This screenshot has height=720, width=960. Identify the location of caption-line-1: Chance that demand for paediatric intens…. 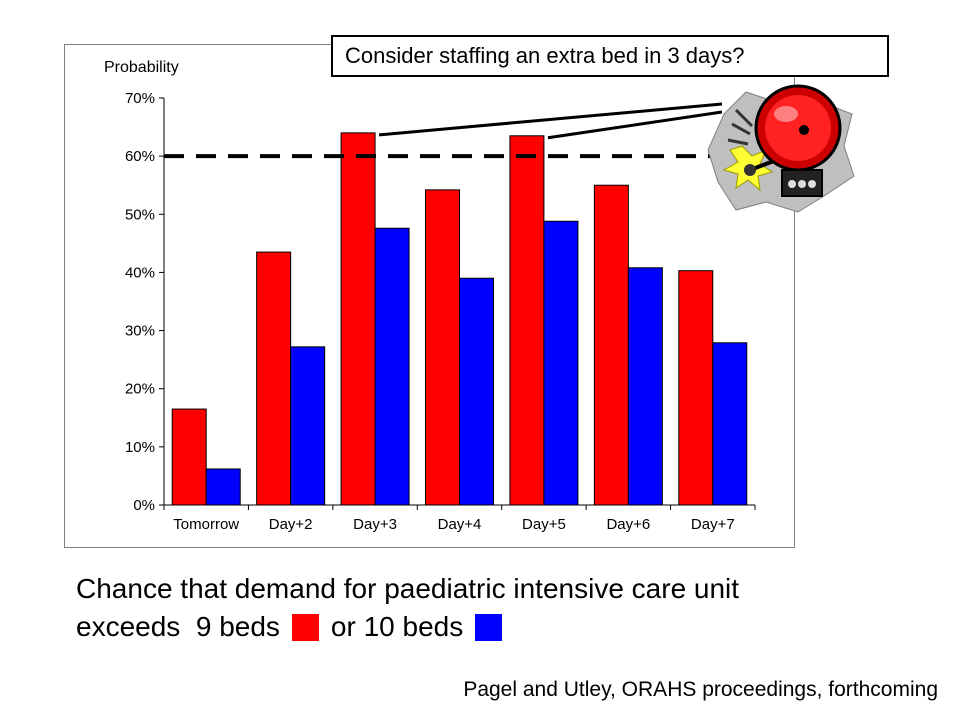
(408, 588).